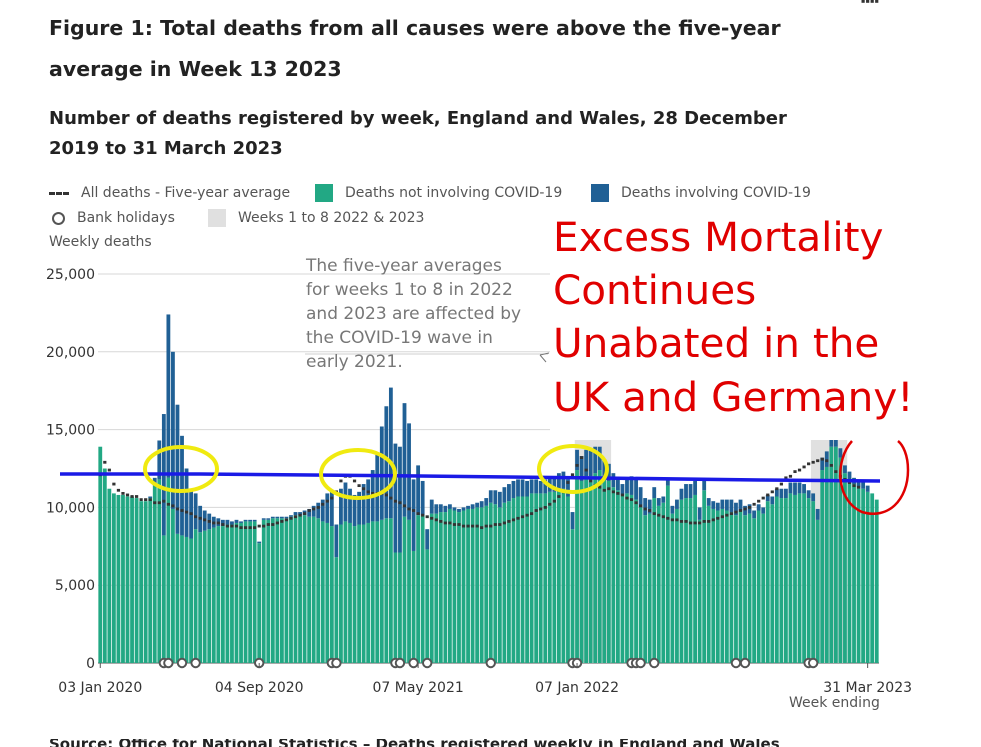  What do you see at coordinates (438, 193) in the screenshot?
I see `legend-item-non-covid: Deaths not involving COVID-19` at bounding box center [438, 193].